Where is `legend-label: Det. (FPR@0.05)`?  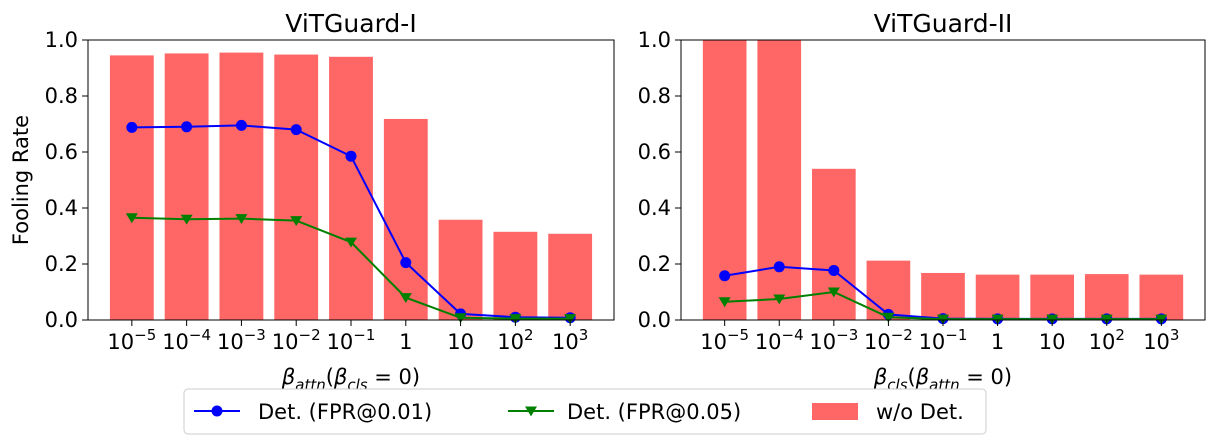 legend-label: Det. (FPR@0.05) is located at coordinates (654, 412).